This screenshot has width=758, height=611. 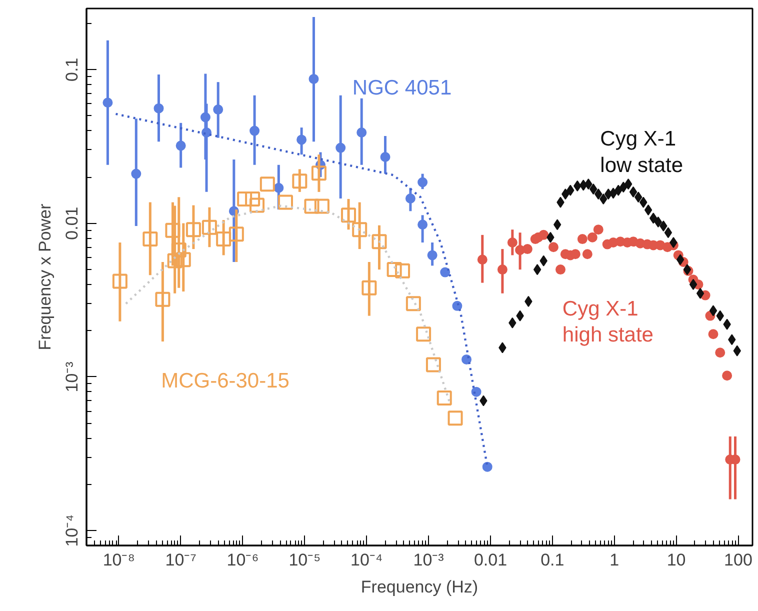 I want to click on y-tick-label: 10⁻³, so click(x=72, y=376).